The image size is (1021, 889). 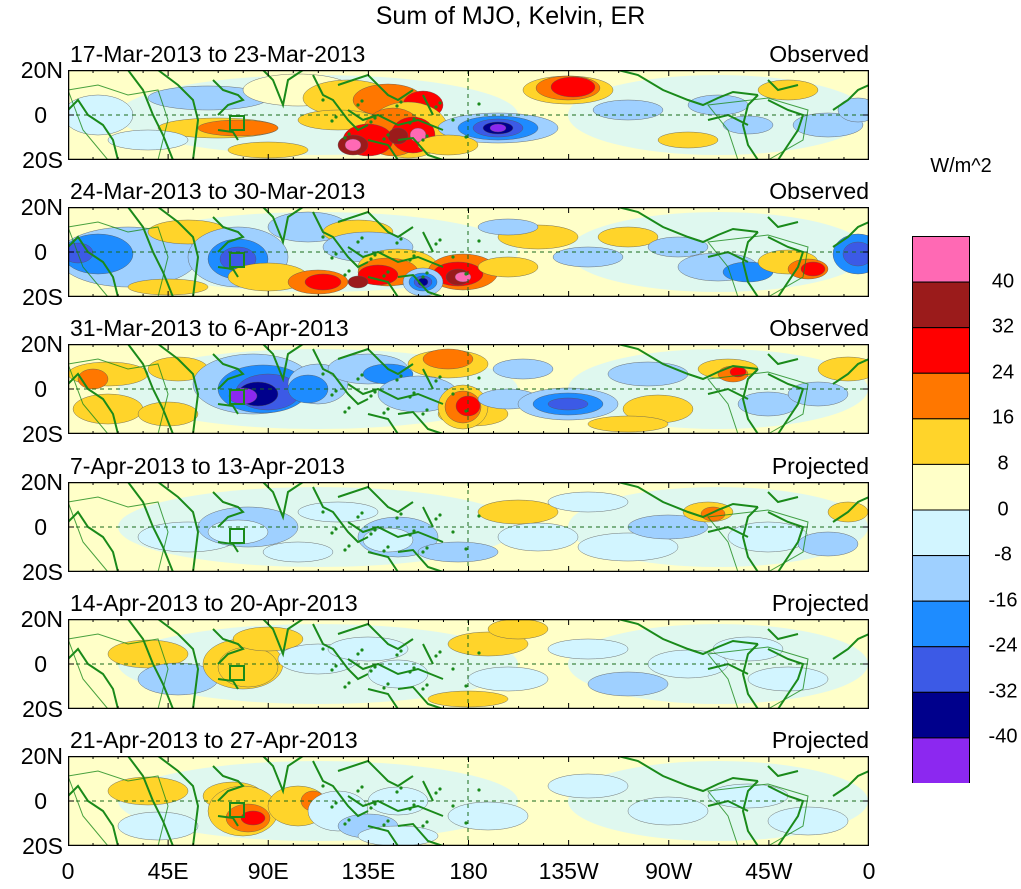 What do you see at coordinates (1003, 691) in the screenshot?
I see `colorbar-label: -32` at bounding box center [1003, 691].